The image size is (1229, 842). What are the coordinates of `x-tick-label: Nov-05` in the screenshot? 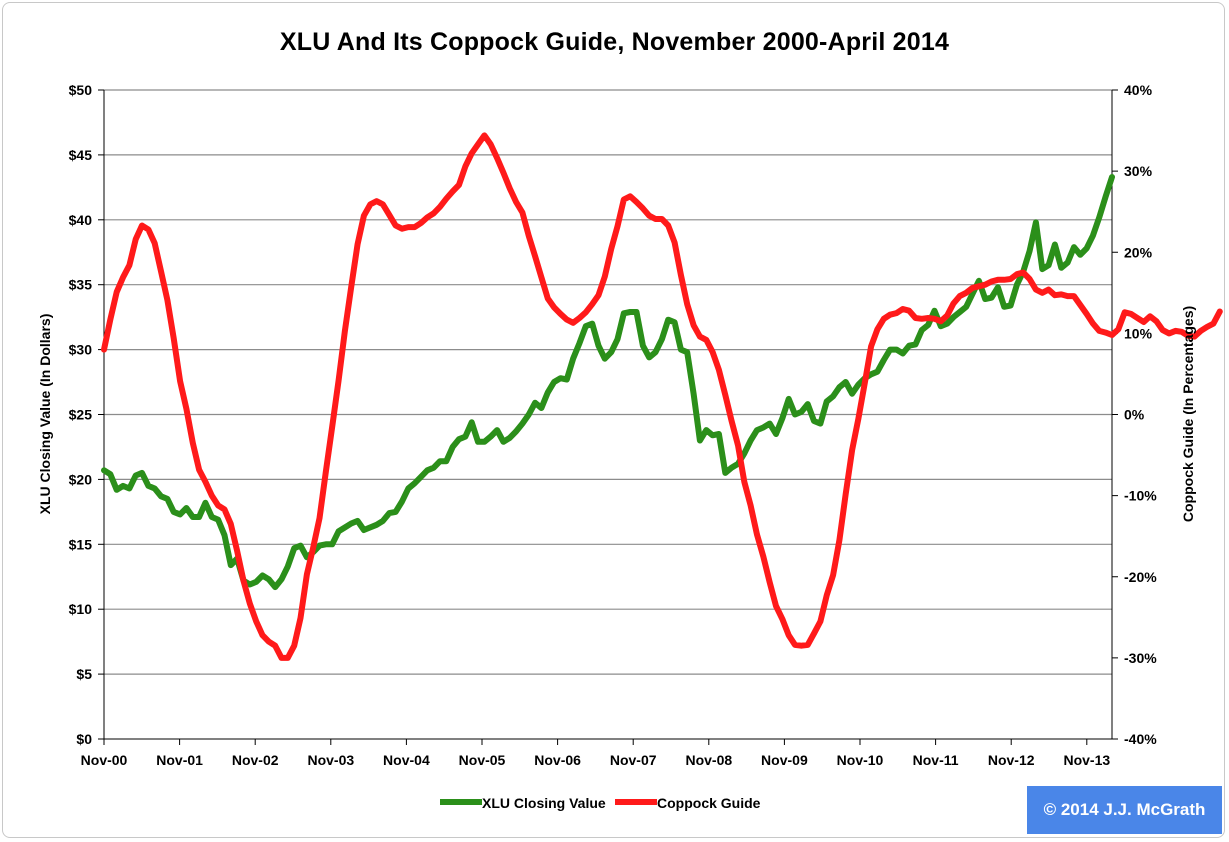 It's located at (482, 760).